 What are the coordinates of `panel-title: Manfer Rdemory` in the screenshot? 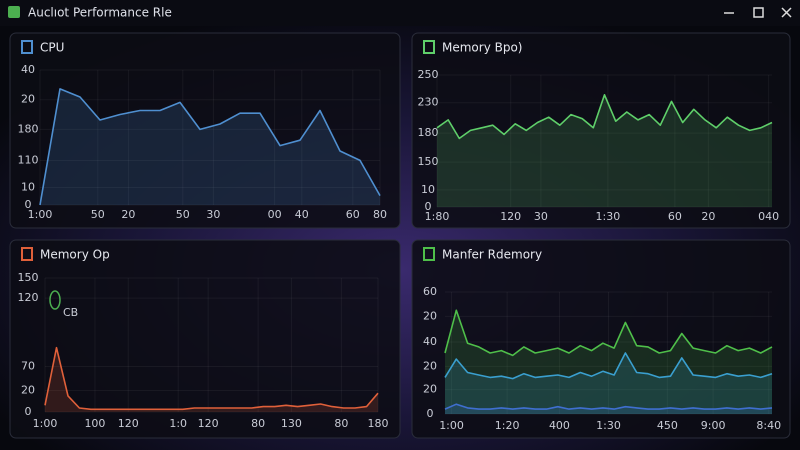 It's located at (492, 255).